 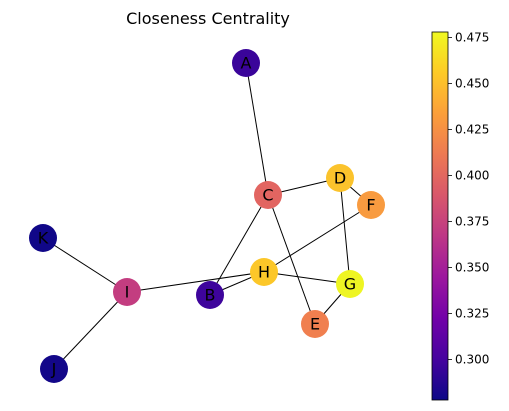 I want to click on edge-I-H, so click(x=195, y=282).